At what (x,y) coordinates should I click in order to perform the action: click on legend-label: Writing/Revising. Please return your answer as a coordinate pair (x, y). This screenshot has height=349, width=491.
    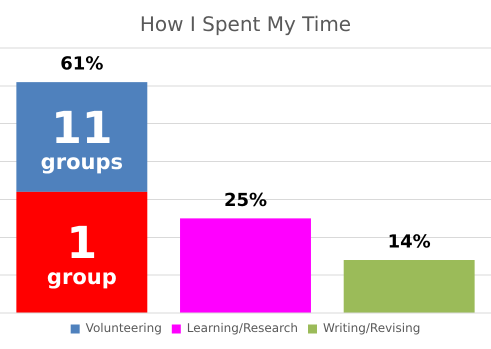
    Looking at the image, I should click on (371, 328).